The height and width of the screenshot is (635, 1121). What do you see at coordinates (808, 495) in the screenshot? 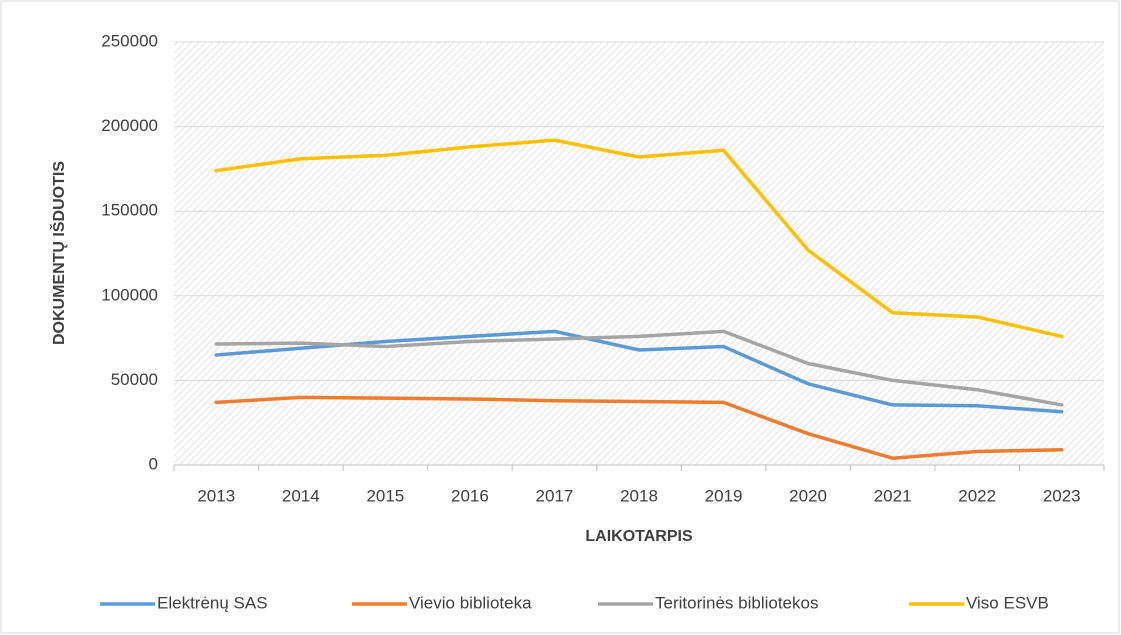
I see `x-tick-label: 2020` at bounding box center [808, 495].